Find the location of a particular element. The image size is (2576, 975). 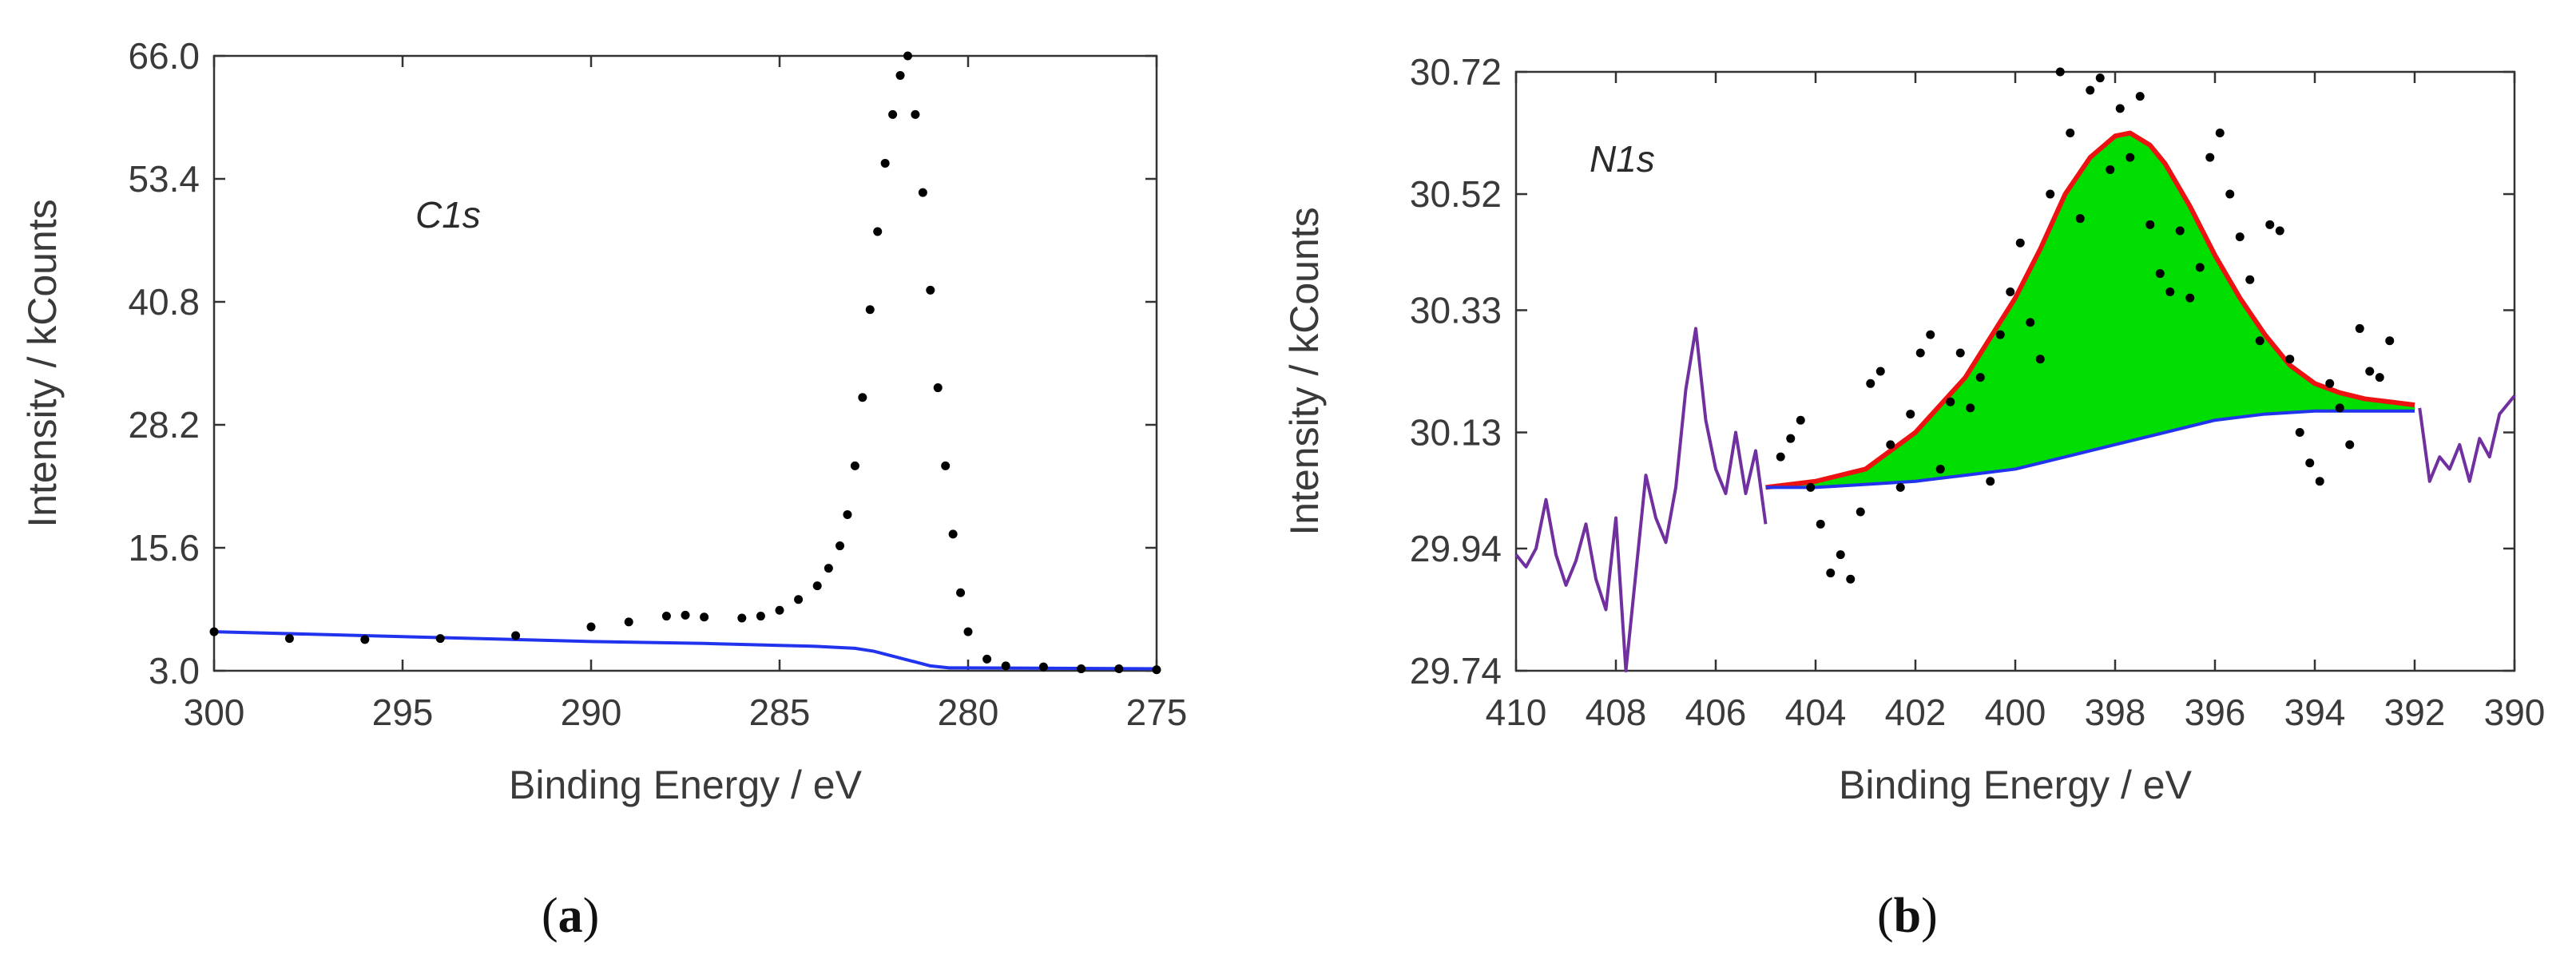

caption-b-close: ) is located at coordinates (1929, 916).